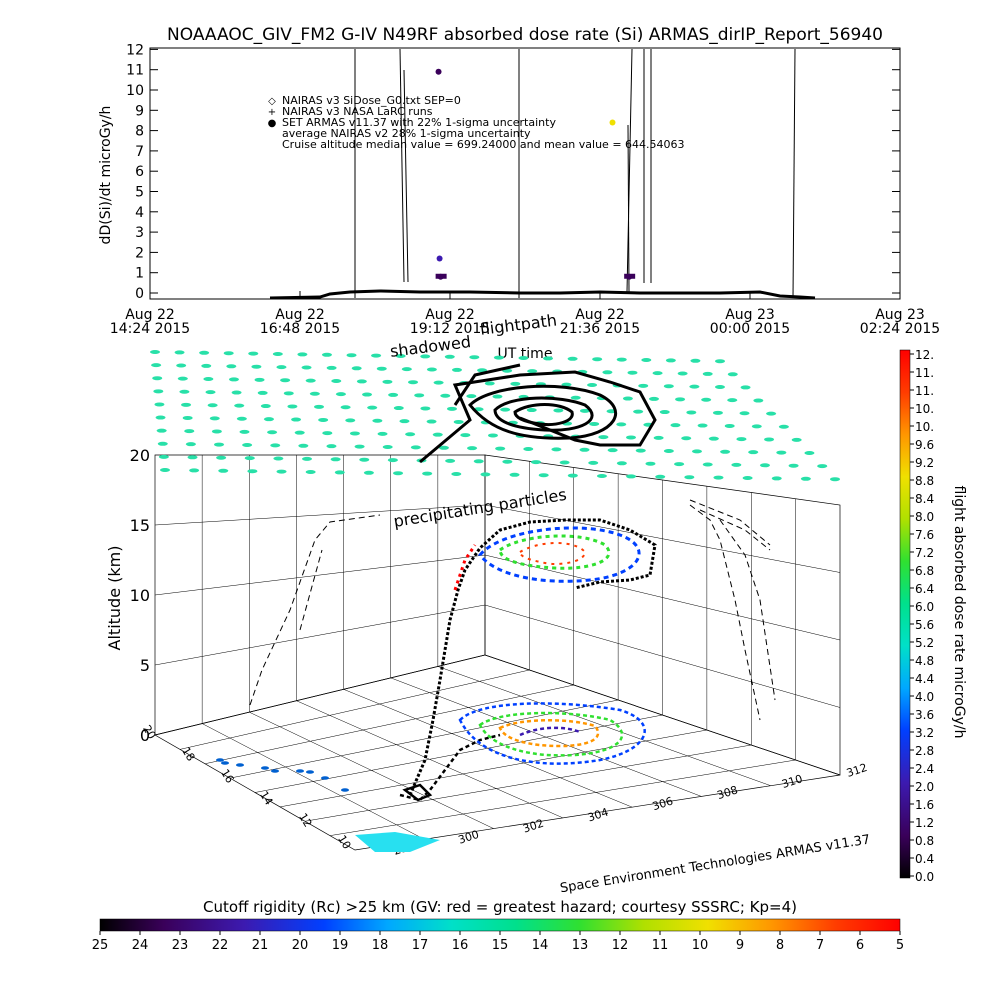  What do you see at coordinates (139, 132) in the screenshot?
I see `top-y-tick-label: 8` at bounding box center [139, 132].